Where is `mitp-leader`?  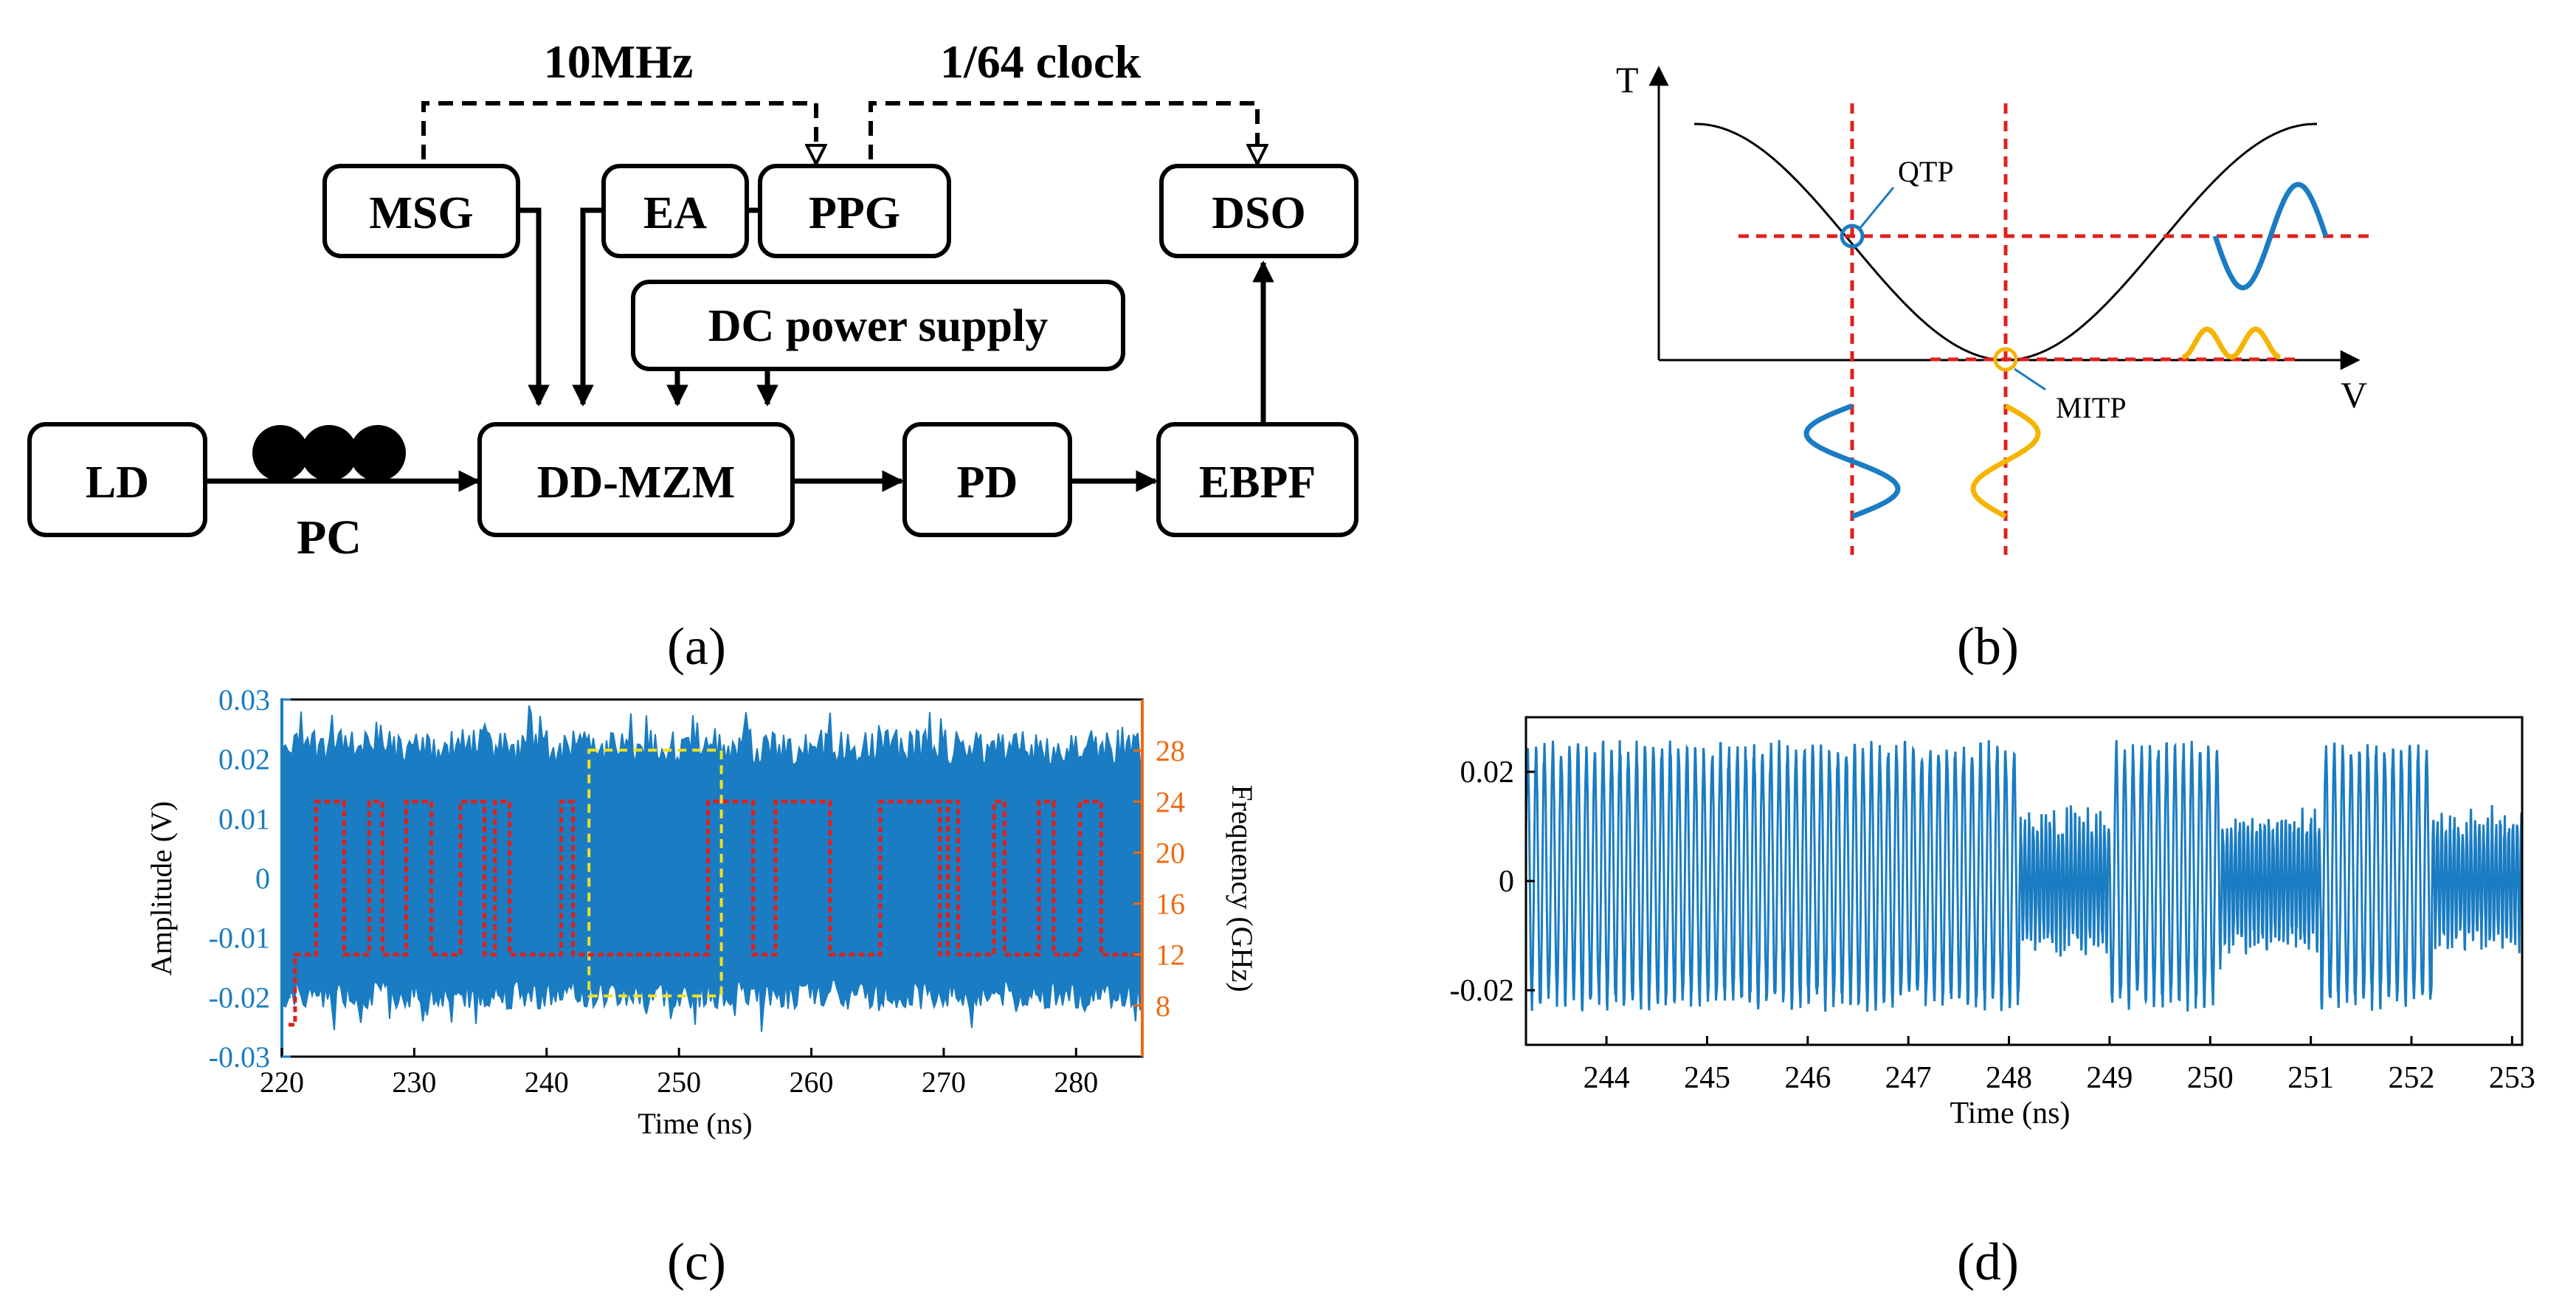
mitp-leader is located at coordinates (2030, 379).